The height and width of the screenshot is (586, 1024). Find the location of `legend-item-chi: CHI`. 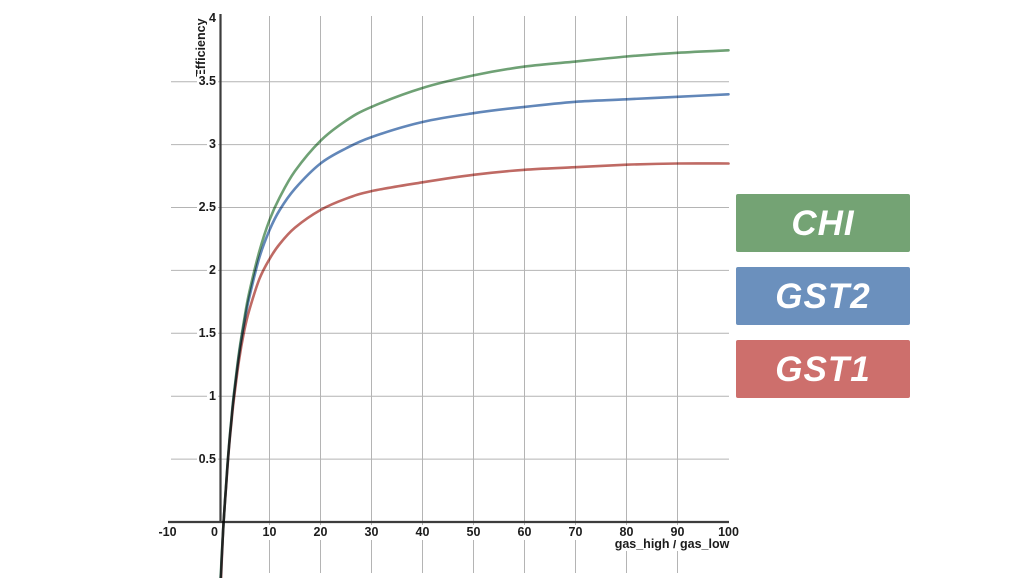

legend-item-chi: CHI is located at coordinates (823, 223).